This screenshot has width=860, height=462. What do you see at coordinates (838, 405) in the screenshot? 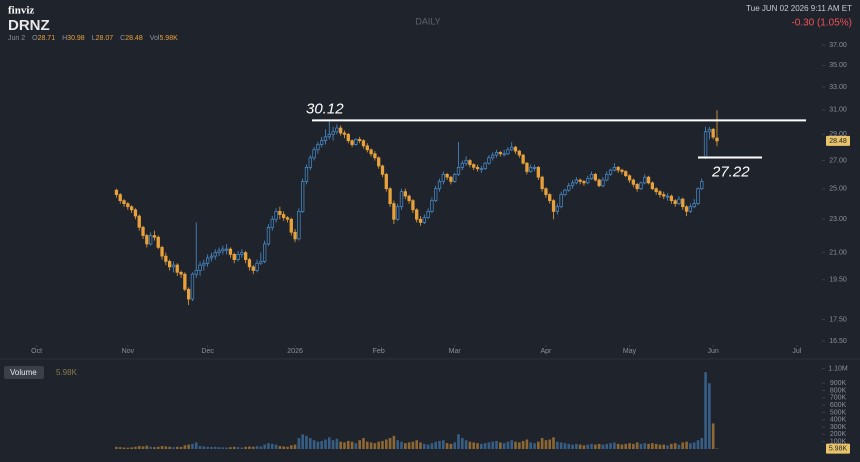
I see `volume-y-tick-label: 600K` at bounding box center [838, 405].